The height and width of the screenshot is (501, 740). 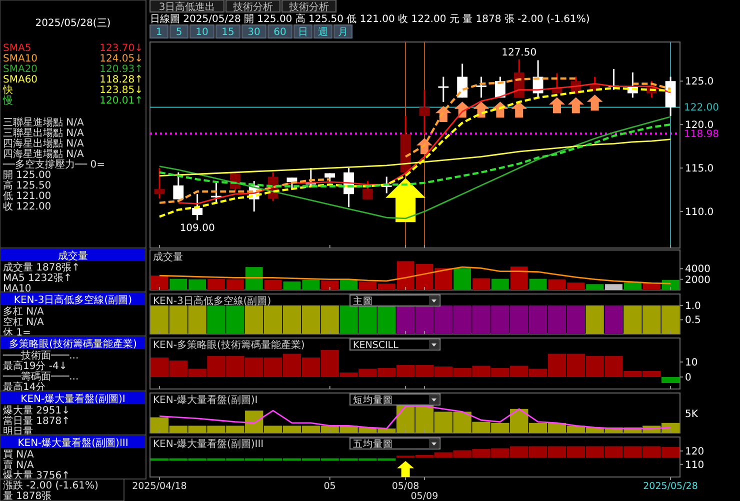 I want to click on chart-title: KEN-爆大量看盤(副圖)I, so click(x=205, y=400).